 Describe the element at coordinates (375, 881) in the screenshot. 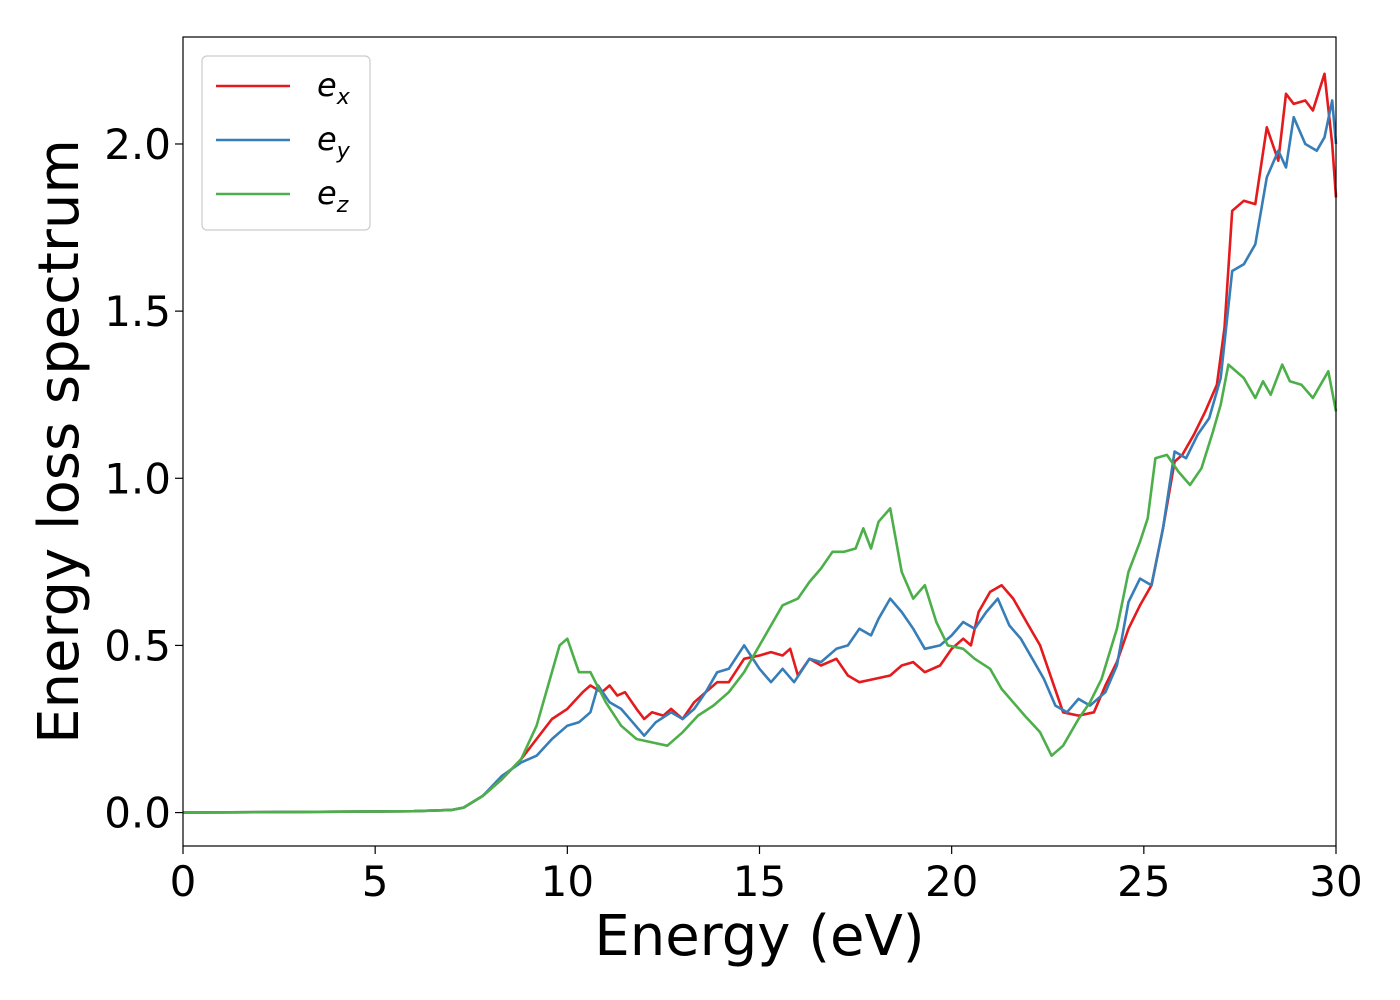

I see `x-tick-label: 5` at that location.